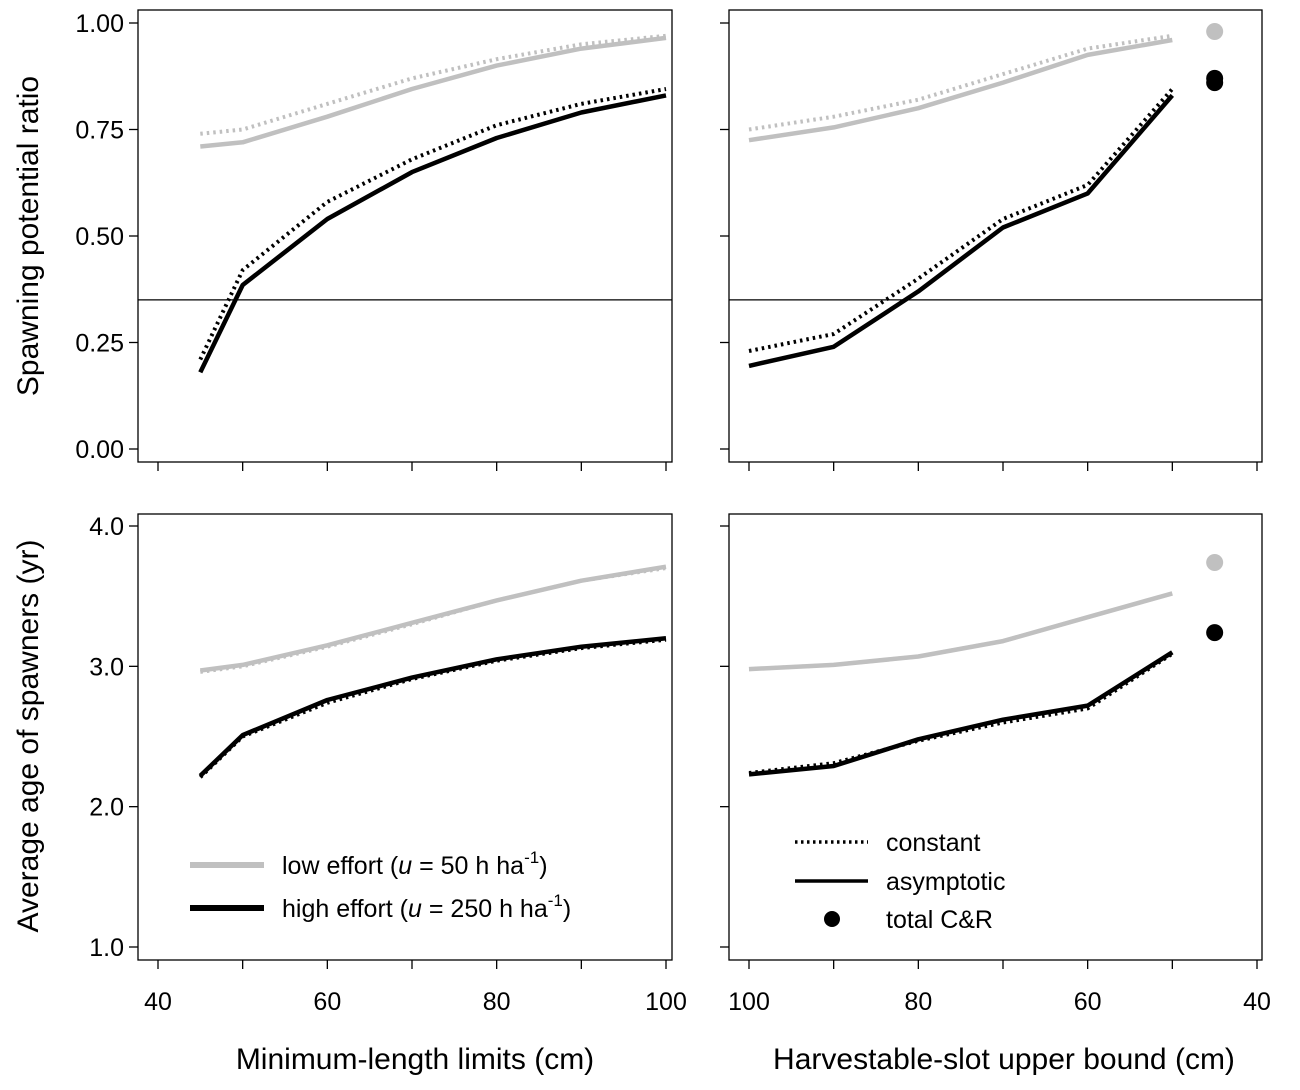 The image size is (1300, 1090). Describe the element at coordinates (99, 237) in the screenshot. I see `y-tick-label: 0.50` at that location.